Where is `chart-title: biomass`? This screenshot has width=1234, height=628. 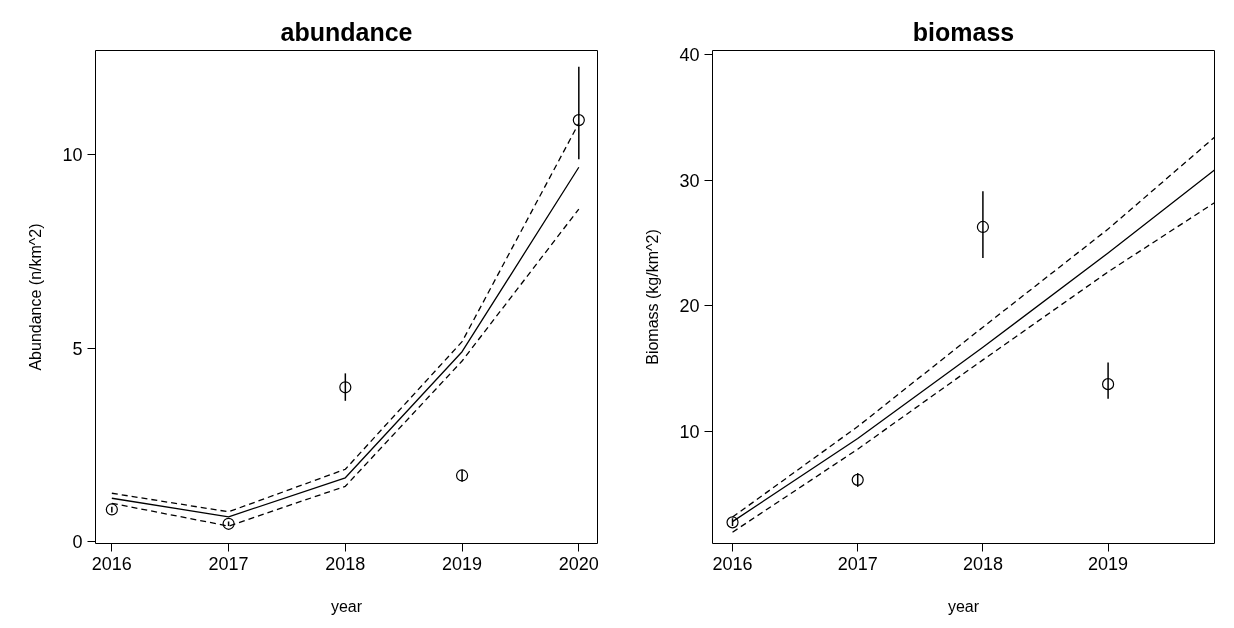 chart-title: biomass is located at coordinates (963, 31).